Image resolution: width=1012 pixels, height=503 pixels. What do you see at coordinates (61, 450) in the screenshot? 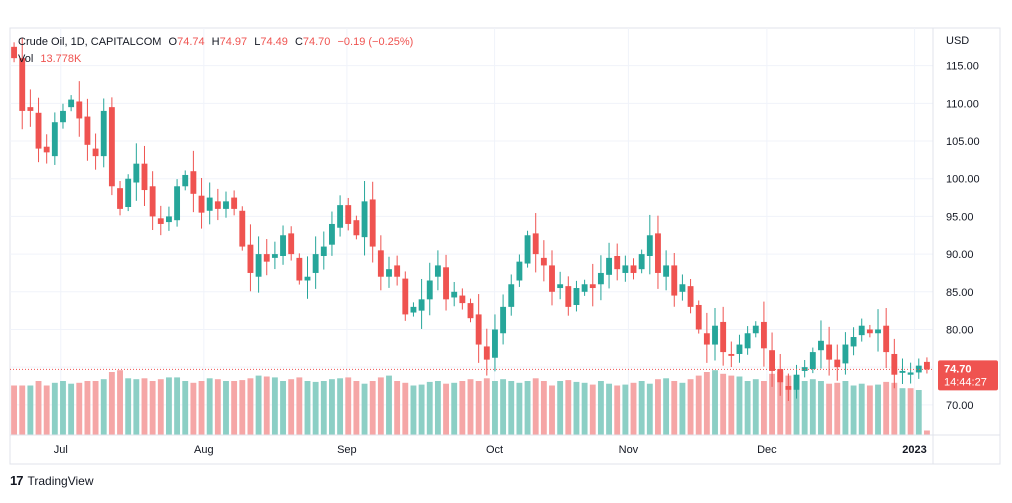
I see `time-tick-label: Jul` at bounding box center [61, 450].